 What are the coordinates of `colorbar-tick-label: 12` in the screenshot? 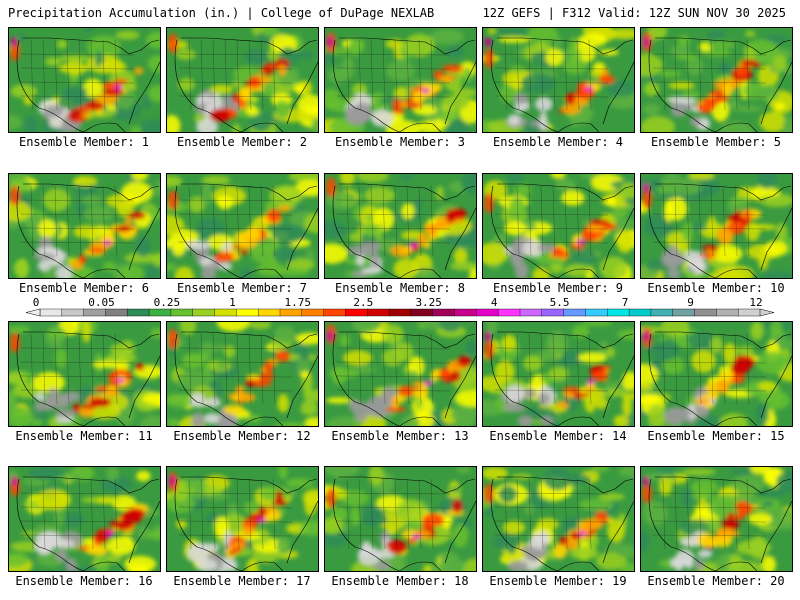 It's located at (755, 302).